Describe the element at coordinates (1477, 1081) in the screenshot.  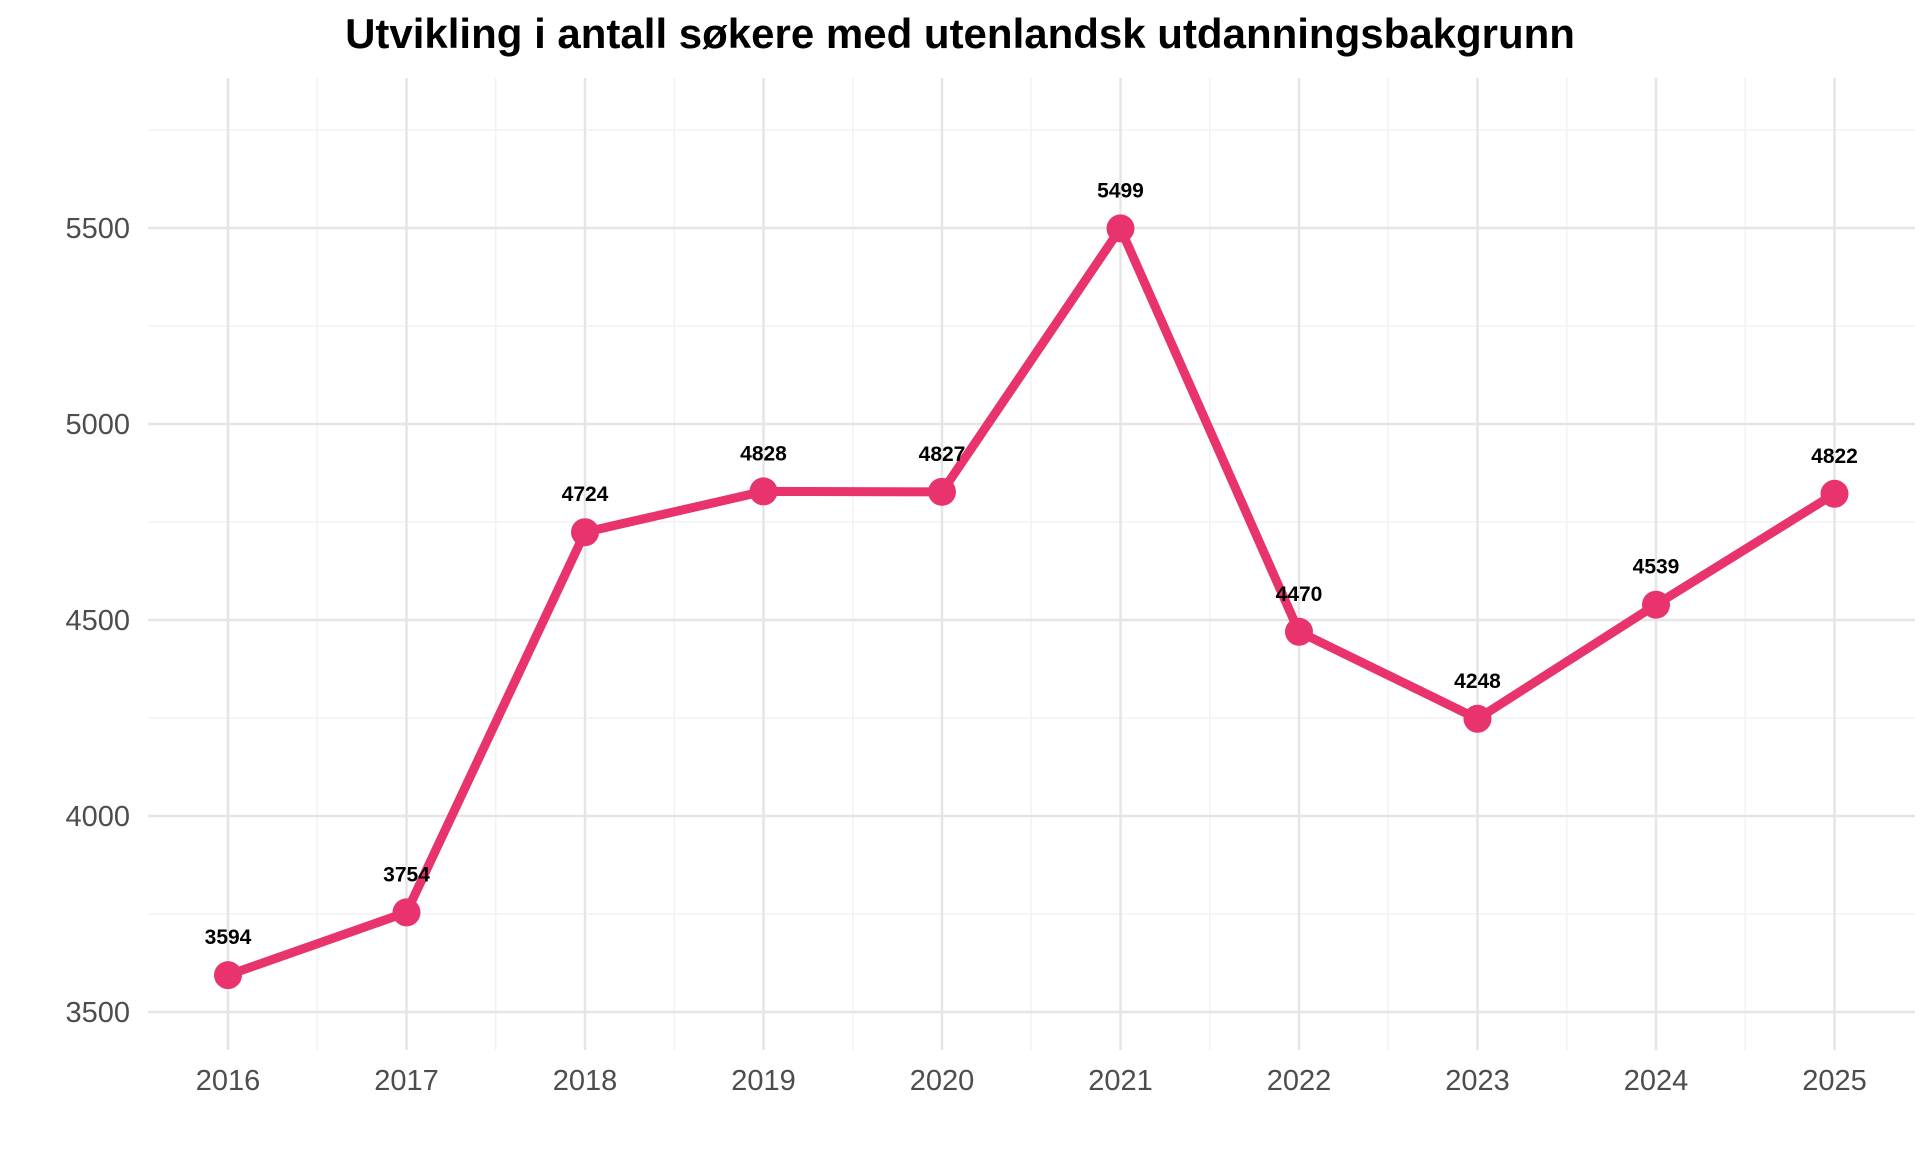
I see `x-tick-label: 2023` at that location.